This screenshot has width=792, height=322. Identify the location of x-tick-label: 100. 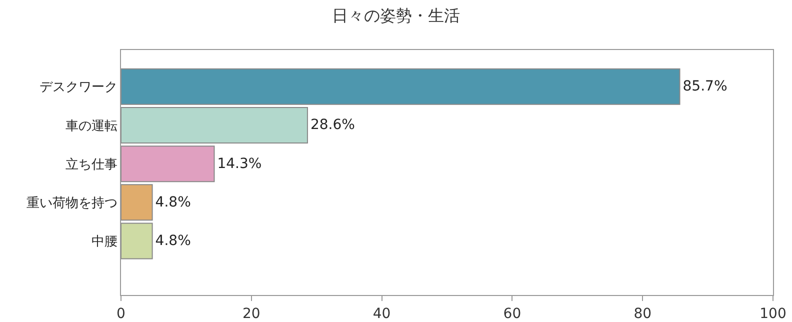
(773, 314).